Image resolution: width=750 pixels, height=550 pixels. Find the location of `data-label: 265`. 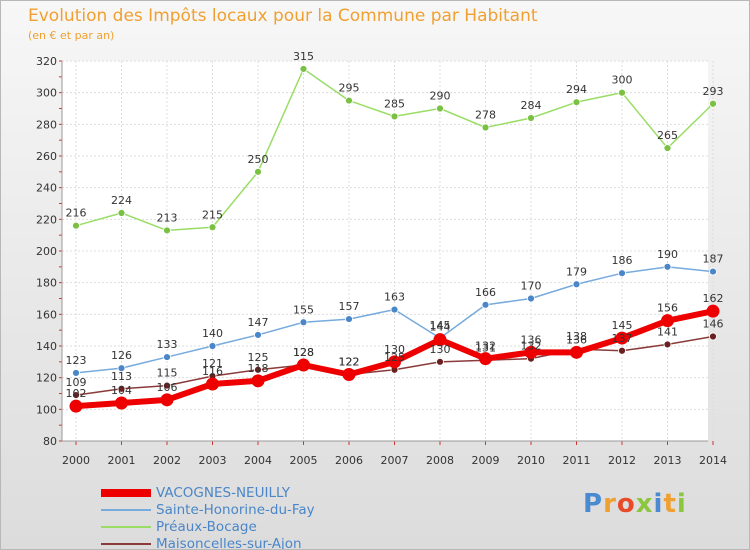

data-label: 265 is located at coordinates (667, 135).